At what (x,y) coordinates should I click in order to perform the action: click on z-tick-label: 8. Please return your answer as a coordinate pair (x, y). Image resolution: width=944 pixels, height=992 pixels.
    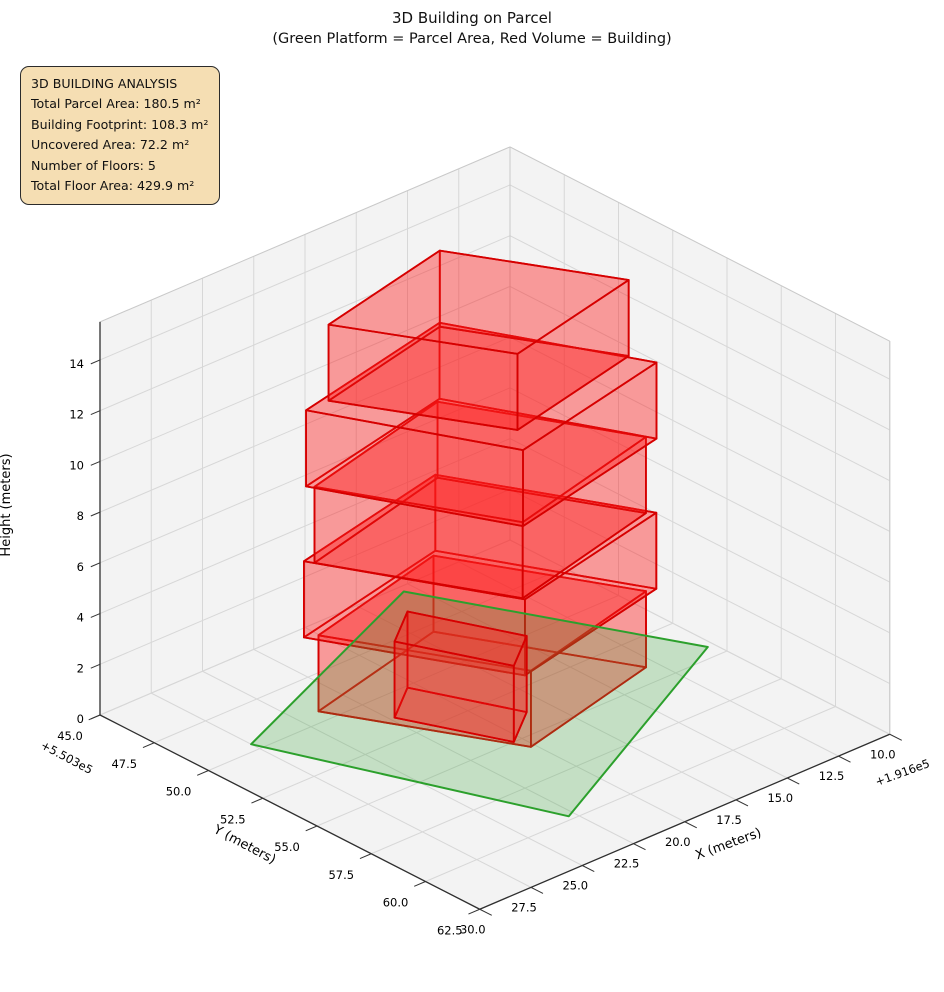
    Looking at the image, I should click on (80, 516).